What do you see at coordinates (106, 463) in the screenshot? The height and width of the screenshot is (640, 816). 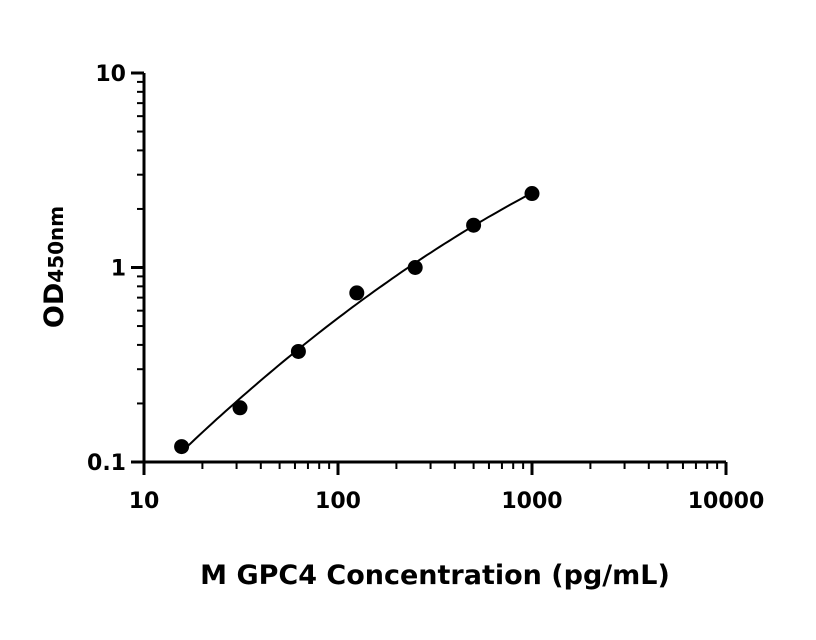 I see `y-tick-label: 0.1` at bounding box center [106, 463].